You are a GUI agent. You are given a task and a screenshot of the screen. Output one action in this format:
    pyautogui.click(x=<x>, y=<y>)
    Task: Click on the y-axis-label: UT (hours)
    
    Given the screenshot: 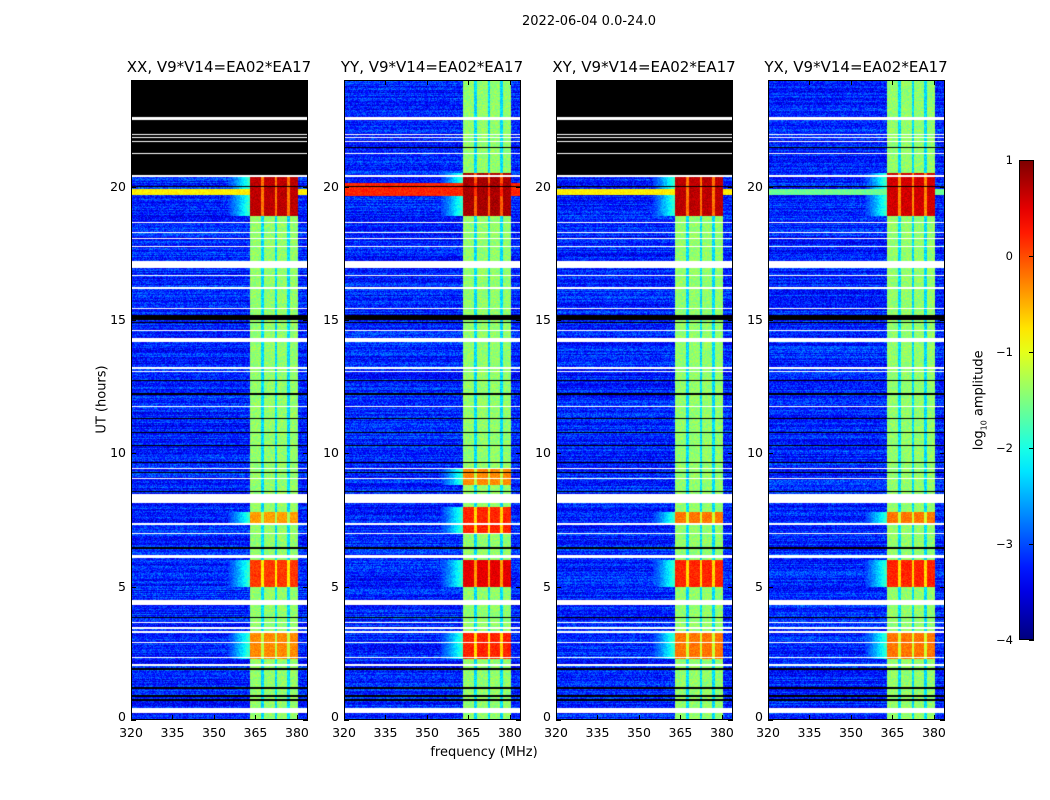 What is the action you would take?
    pyautogui.click(x=102, y=399)
    